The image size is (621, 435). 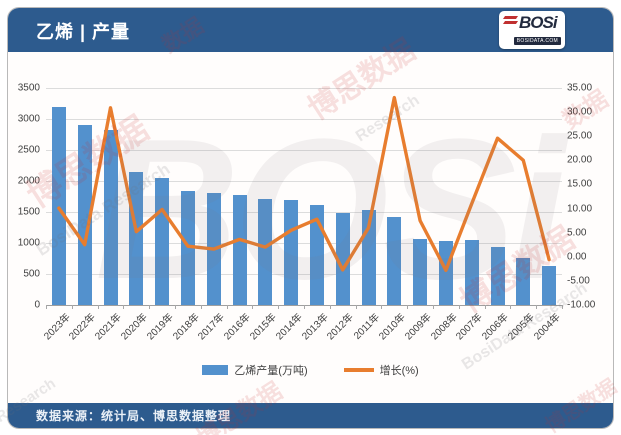 I want to click on y-axis-right-tick: 0.00, so click(x=577, y=257).